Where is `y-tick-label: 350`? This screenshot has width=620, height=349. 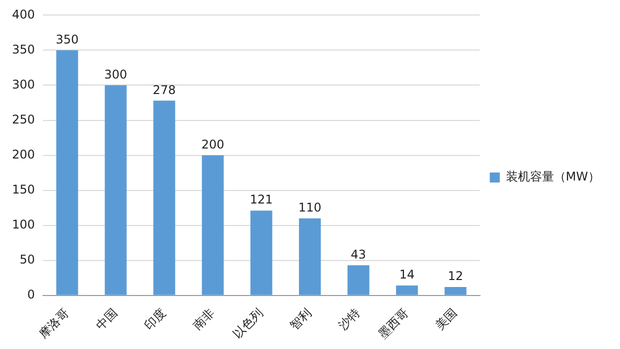 y-tick-label: 350 is located at coordinates (23, 49).